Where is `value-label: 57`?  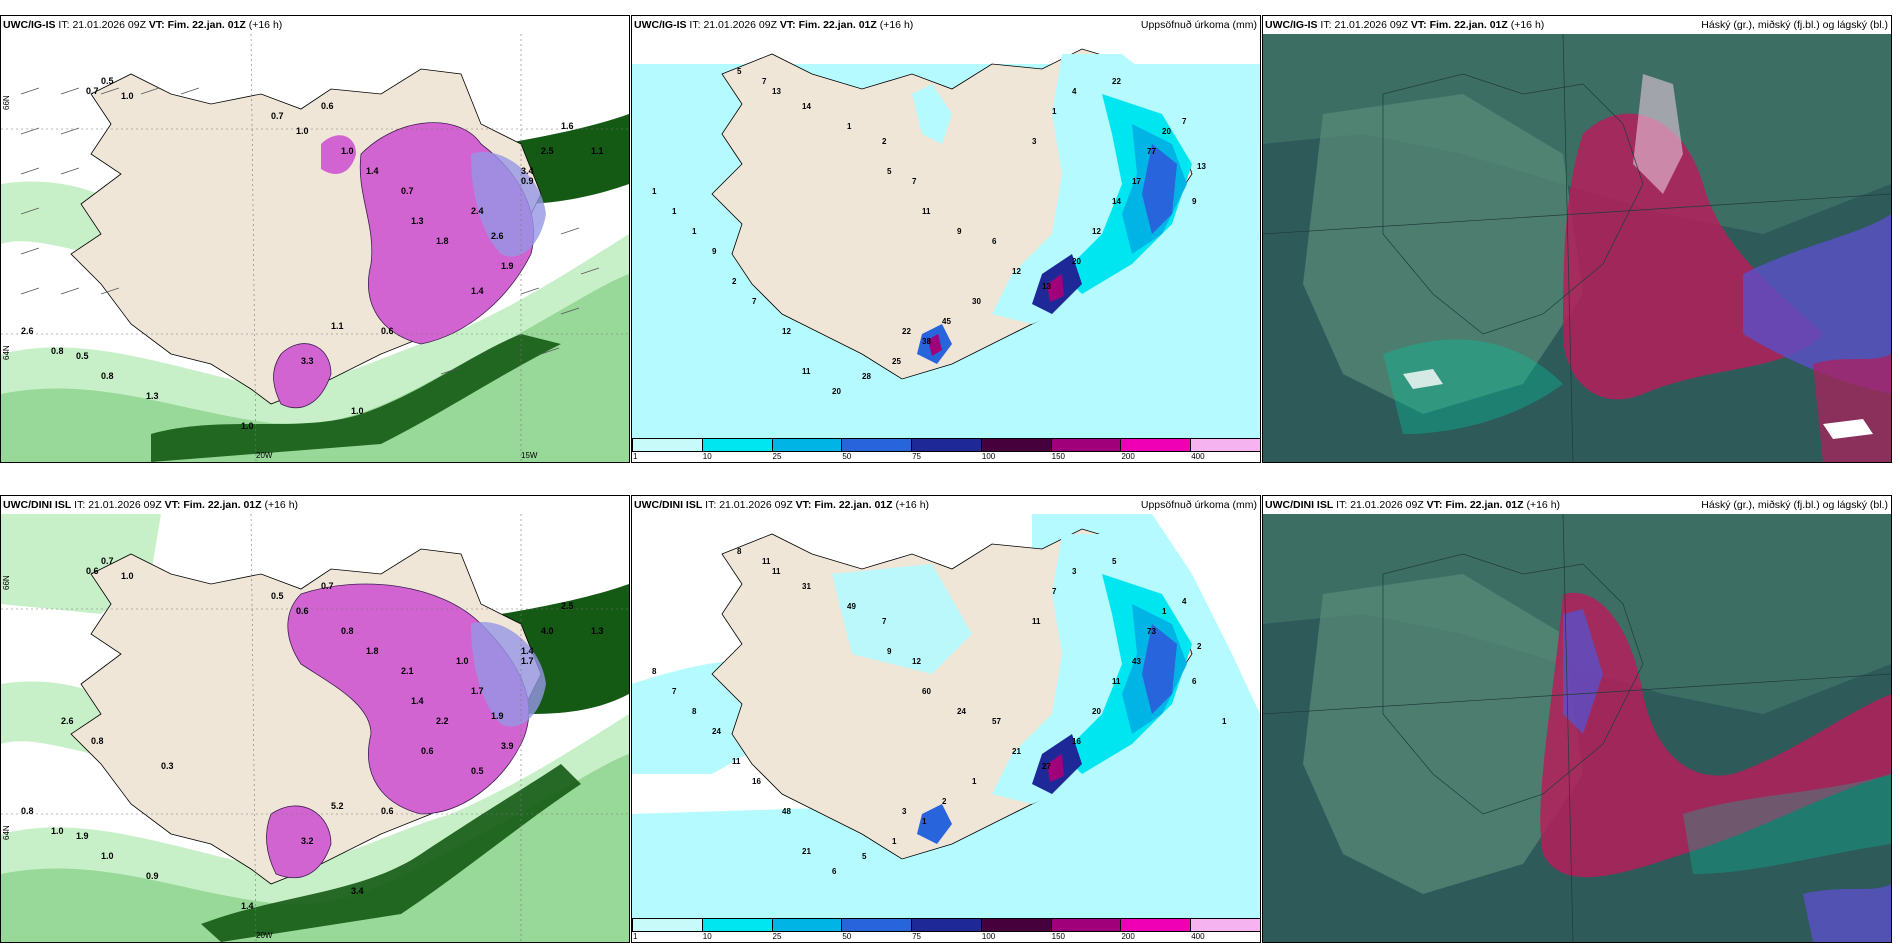 value-label: 57 is located at coordinates (996, 721).